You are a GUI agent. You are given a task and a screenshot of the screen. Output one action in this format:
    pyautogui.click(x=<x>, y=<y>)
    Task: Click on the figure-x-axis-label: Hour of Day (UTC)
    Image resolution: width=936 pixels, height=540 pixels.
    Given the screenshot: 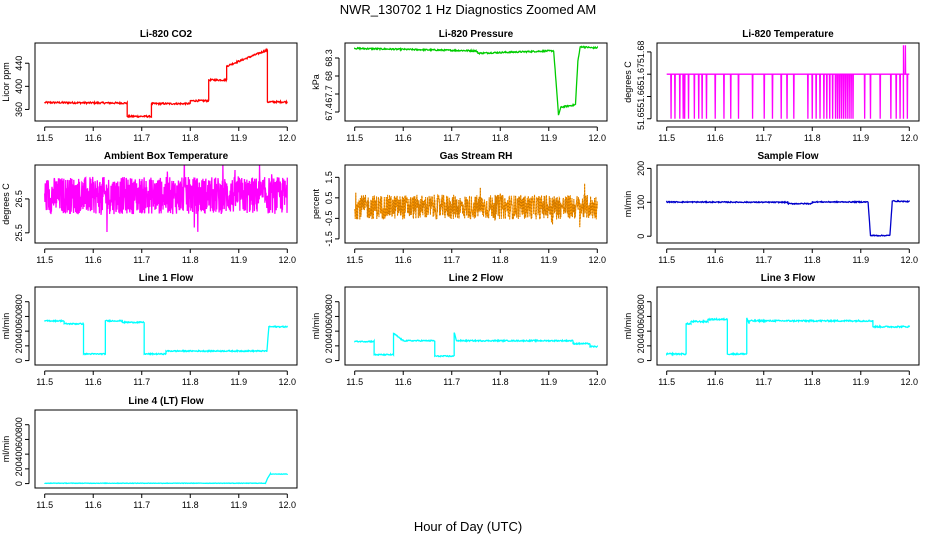 What is the action you would take?
    pyautogui.click(x=468, y=526)
    